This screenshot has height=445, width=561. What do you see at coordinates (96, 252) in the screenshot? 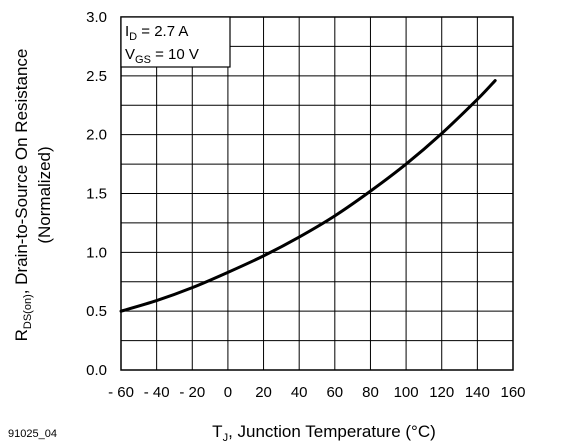
I see `y-tick-label: 1.0` at bounding box center [96, 252].